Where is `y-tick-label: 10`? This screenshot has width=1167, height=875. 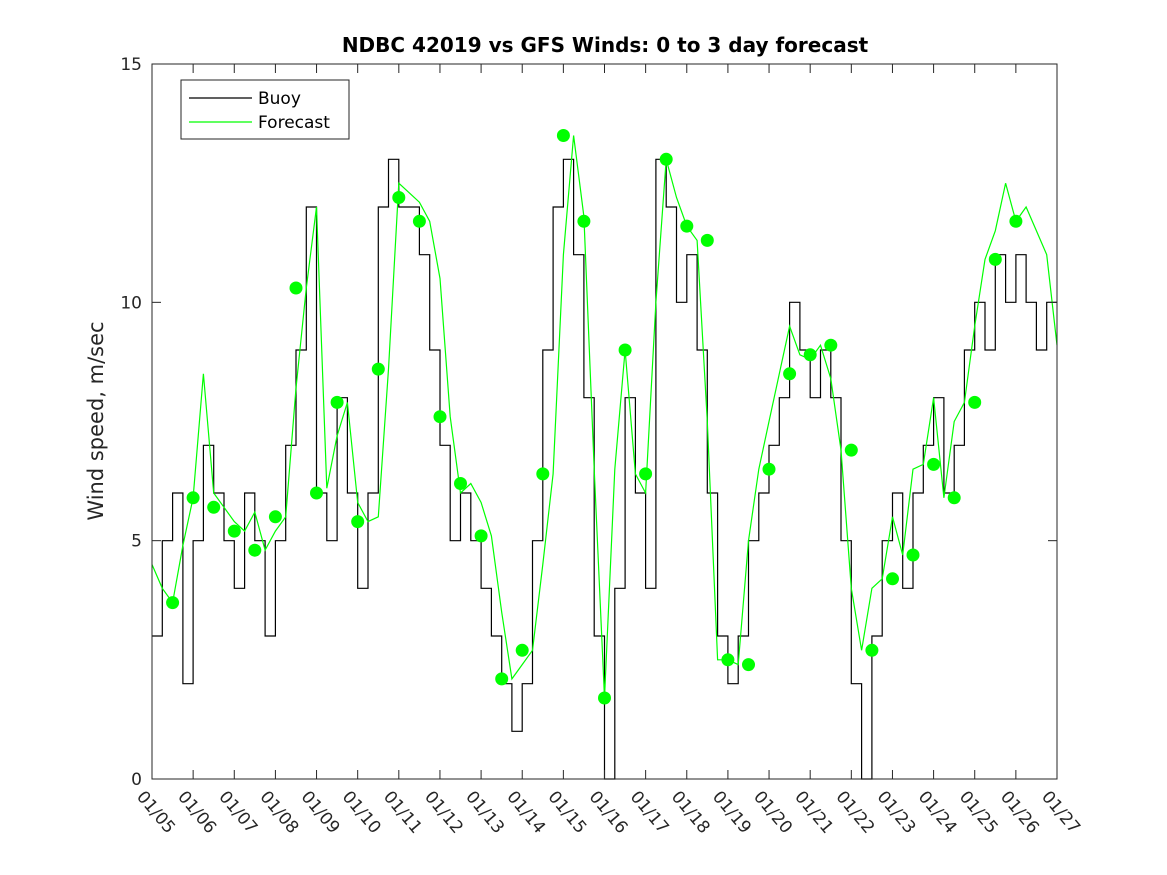
y-tick-label: 10 is located at coordinates (131, 303).